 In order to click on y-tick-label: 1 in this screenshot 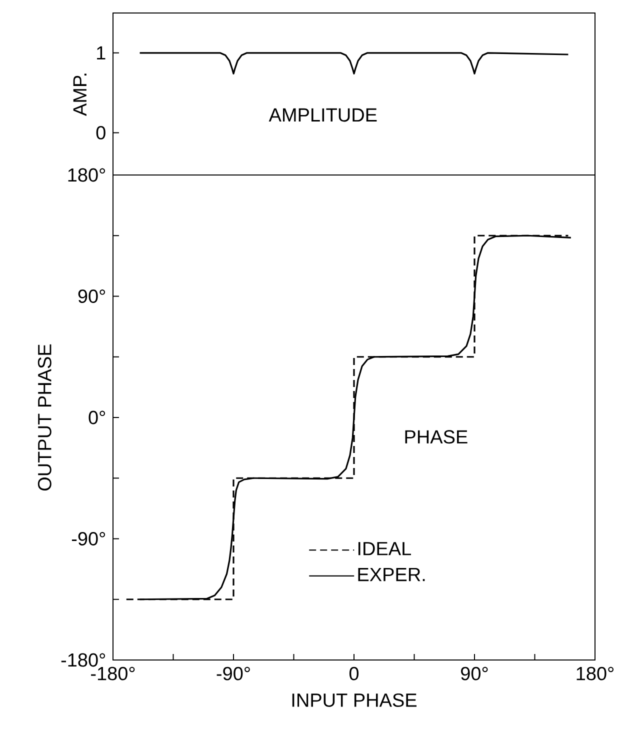, I will do `click(101, 53)`.